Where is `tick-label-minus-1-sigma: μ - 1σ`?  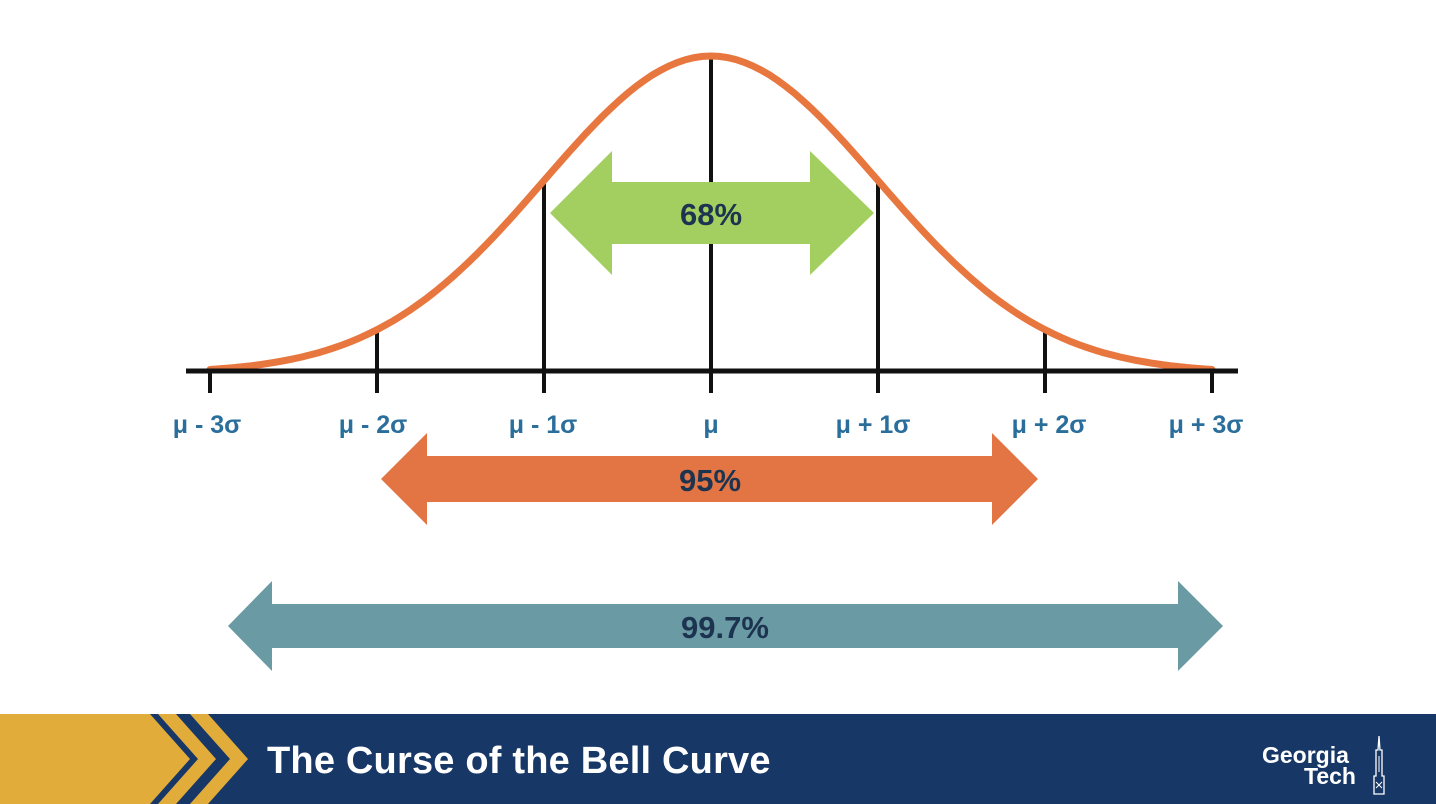
tick-label-minus-1-sigma: μ - 1σ is located at coordinates (543, 425).